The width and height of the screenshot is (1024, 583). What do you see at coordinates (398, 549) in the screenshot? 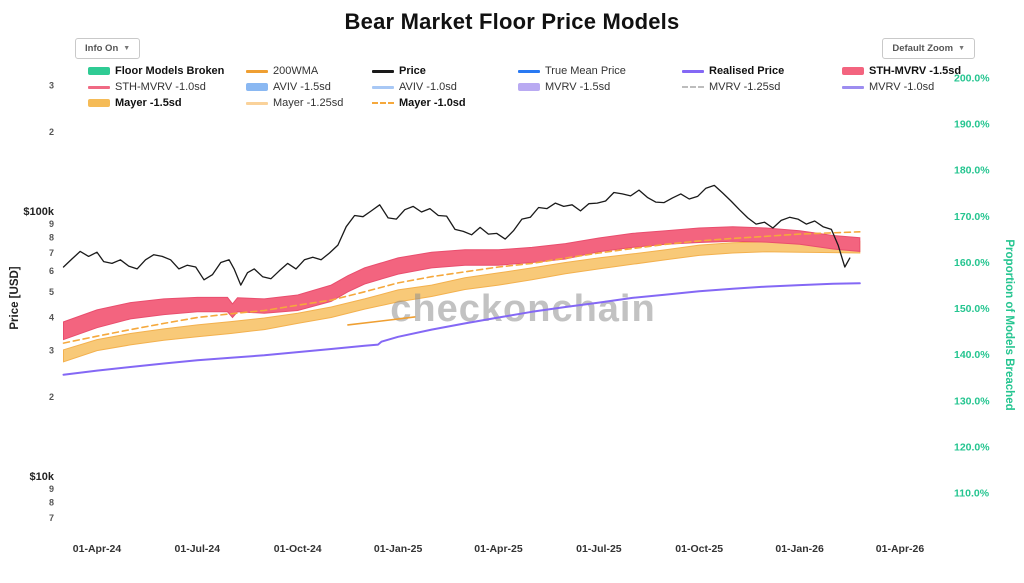
I see `x-tick-label: 01-Jan-25` at bounding box center [398, 549].